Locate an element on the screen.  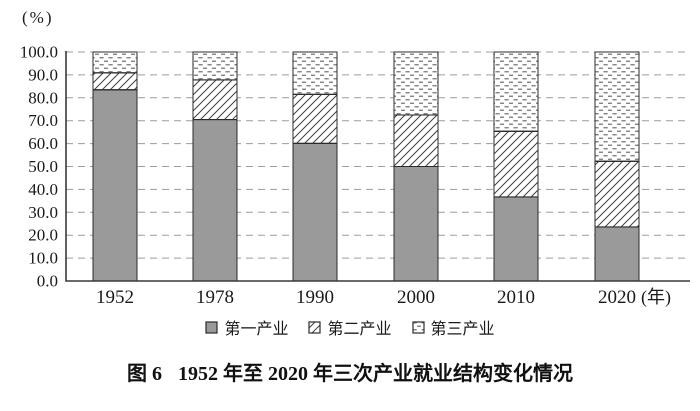
x-tick-label: 1990 is located at coordinates (315, 297).